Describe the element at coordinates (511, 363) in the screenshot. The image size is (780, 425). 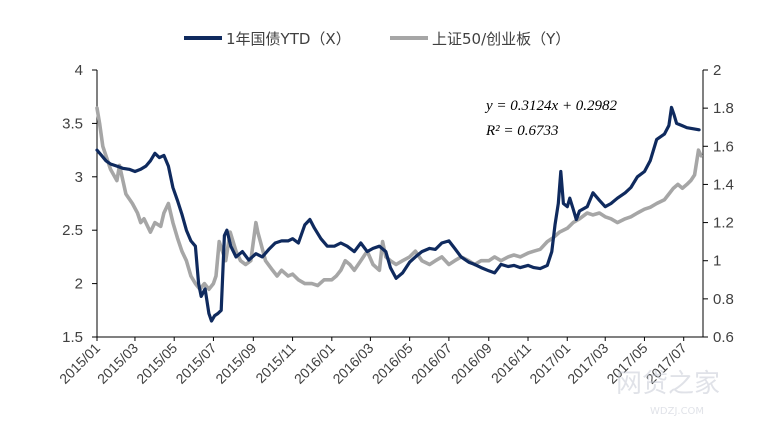
I see `x-tick-label: 2016/11` at that location.